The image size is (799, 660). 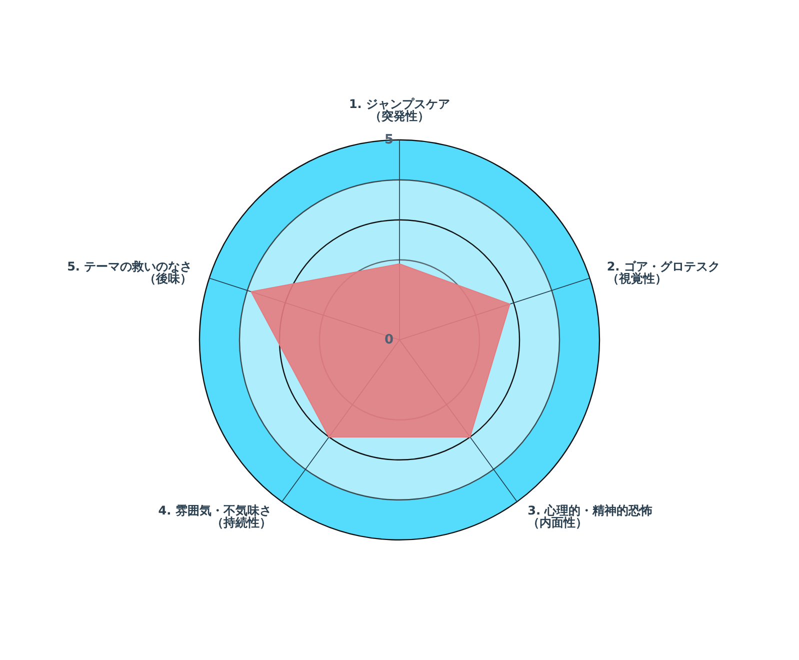 I want to click on spoke-label: 3. 心理的・精神的恐怖（内面性）, so click(x=590, y=516).